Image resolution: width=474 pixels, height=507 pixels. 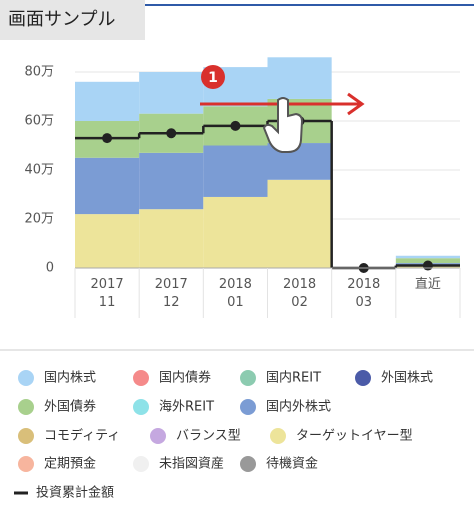 I want to click on legend-label: ターゲットイヤー型, so click(x=354, y=436).